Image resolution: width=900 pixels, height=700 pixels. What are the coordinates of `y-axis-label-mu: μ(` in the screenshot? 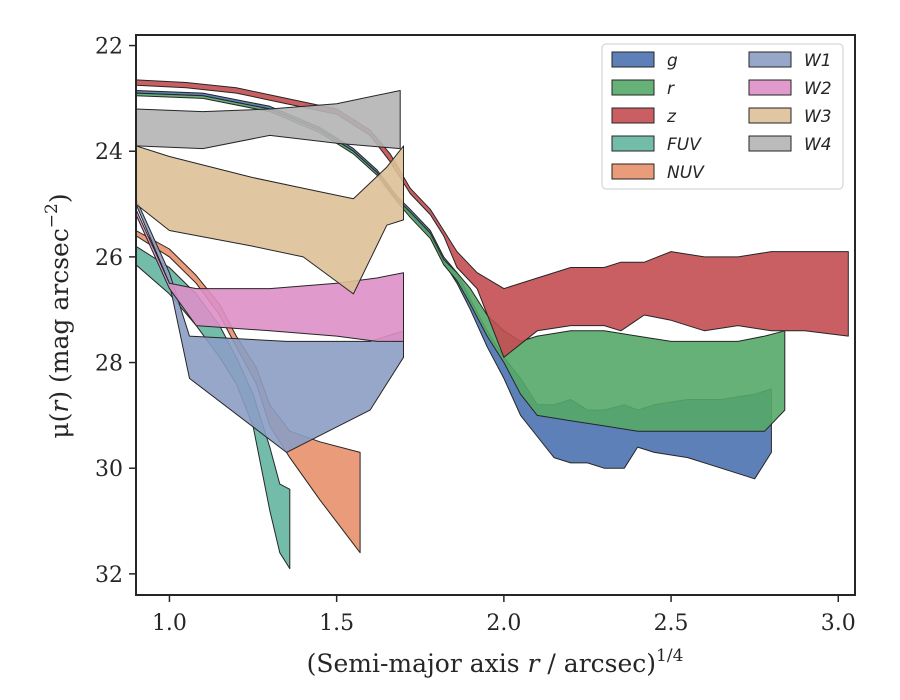 It's located at (59, 426).